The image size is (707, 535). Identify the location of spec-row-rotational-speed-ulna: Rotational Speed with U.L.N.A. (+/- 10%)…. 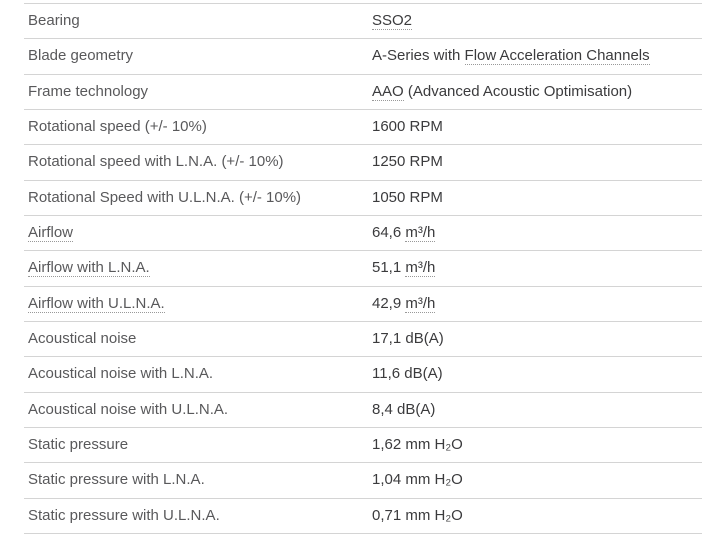
(363, 197).